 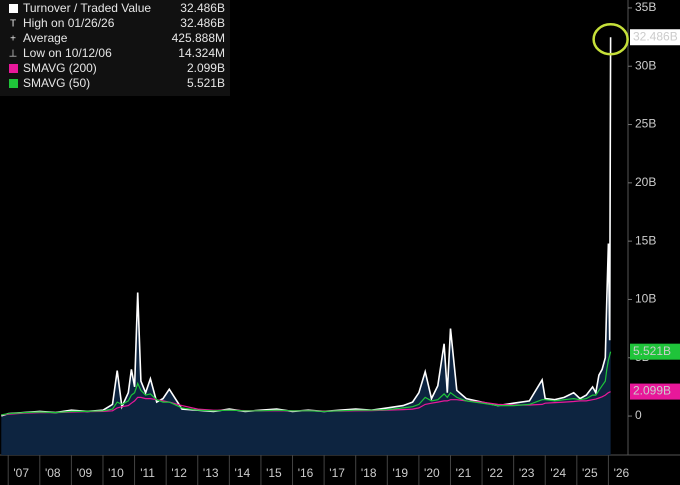 What do you see at coordinates (400, 473) in the screenshot?
I see `x-tick-label: '19` at bounding box center [400, 473].